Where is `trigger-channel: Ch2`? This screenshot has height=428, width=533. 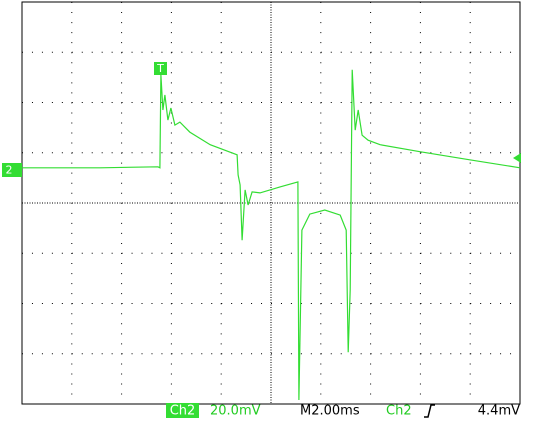
trigger-channel: Ch2 is located at coordinates (399, 411).